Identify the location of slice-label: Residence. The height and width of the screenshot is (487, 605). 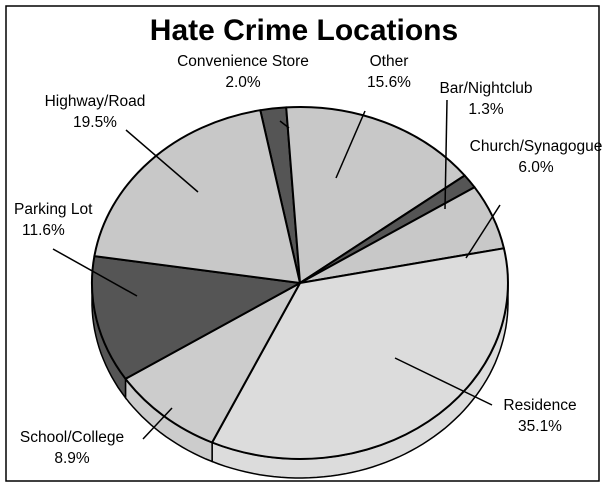
(539, 405).